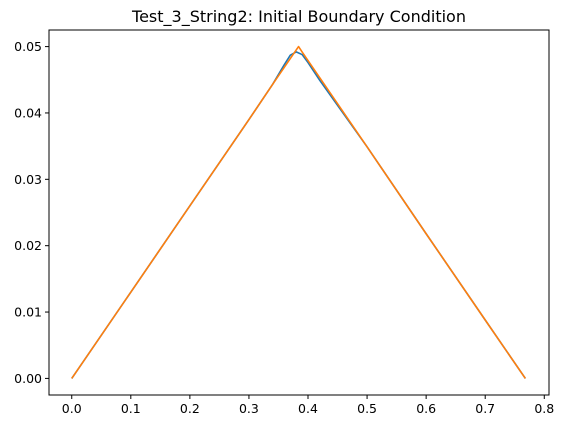  Describe the element at coordinates (249, 408) in the screenshot. I see `x-tick-label: 0.3` at that location.